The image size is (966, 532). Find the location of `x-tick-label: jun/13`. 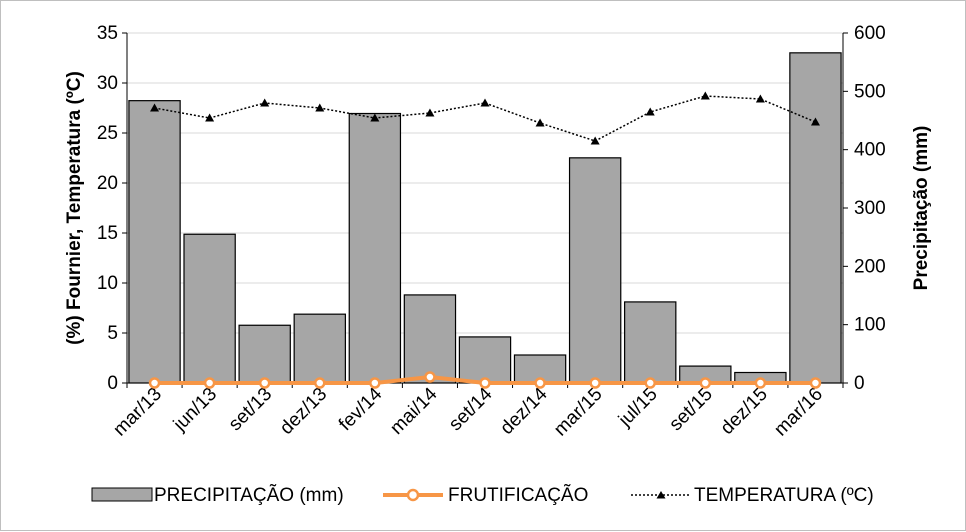

x-tick-label: jun/13 is located at coordinates (195, 410).